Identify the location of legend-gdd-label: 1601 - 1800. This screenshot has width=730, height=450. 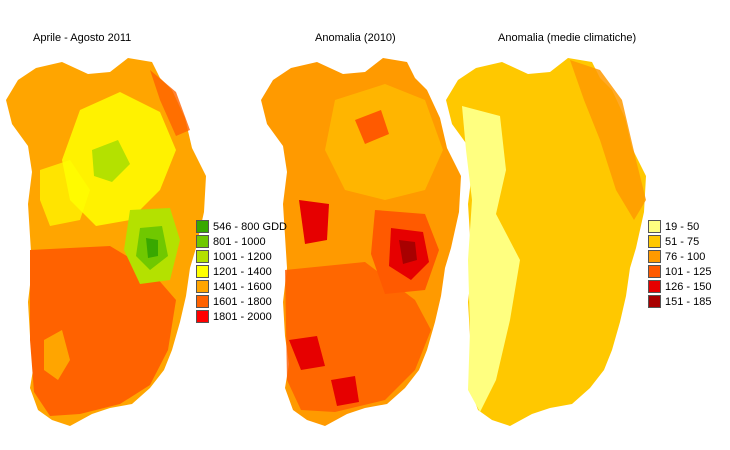
(242, 301).